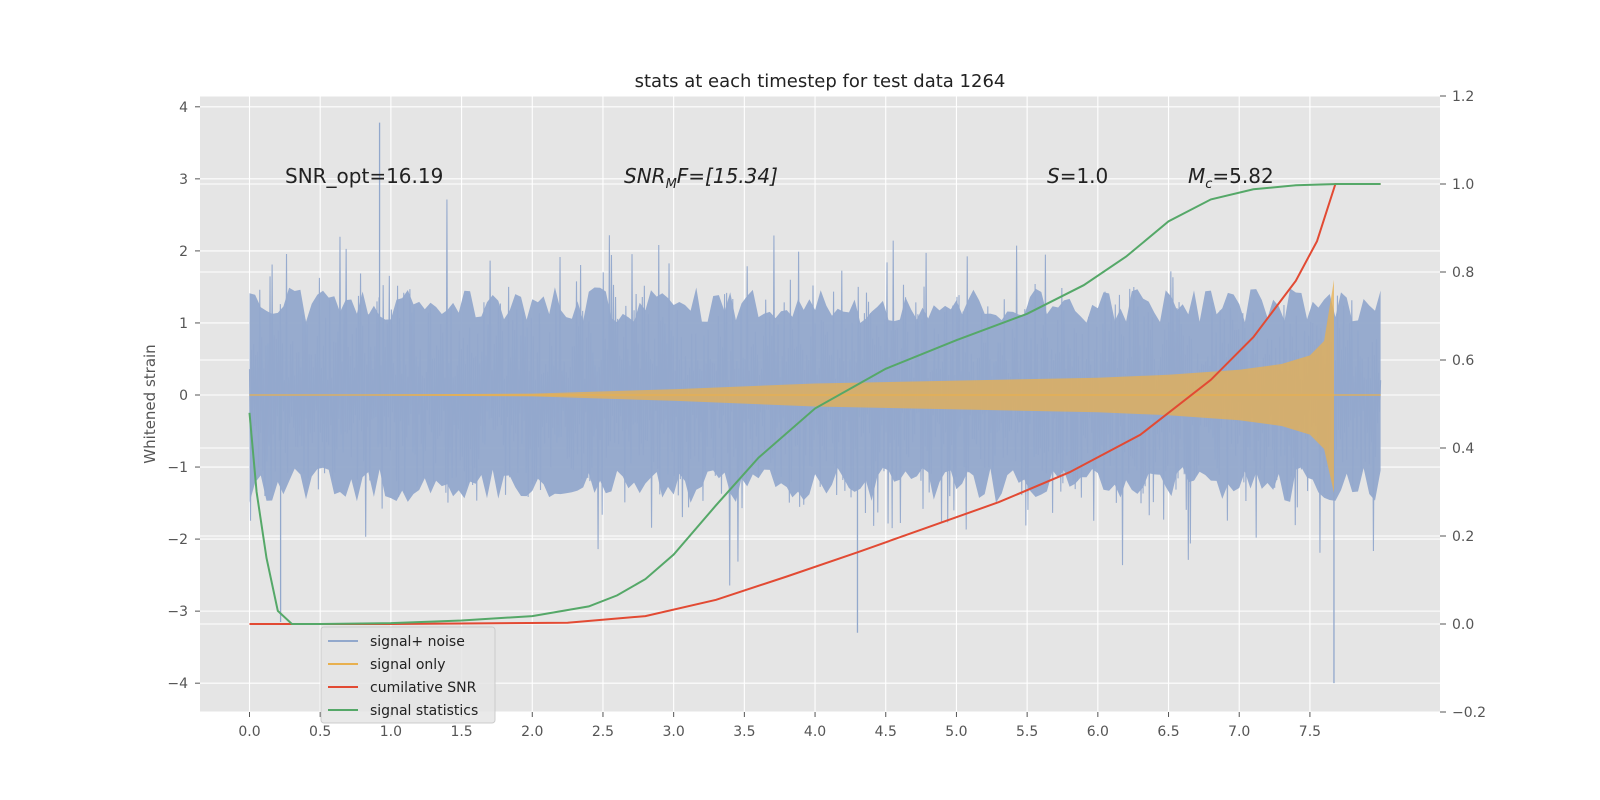 The height and width of the screenshot is (800, 1600). What do you see at coordinates (1196, 176) in the screenshot?
I see `annotation-mc-var: M` at bounding box center [1196, 176].